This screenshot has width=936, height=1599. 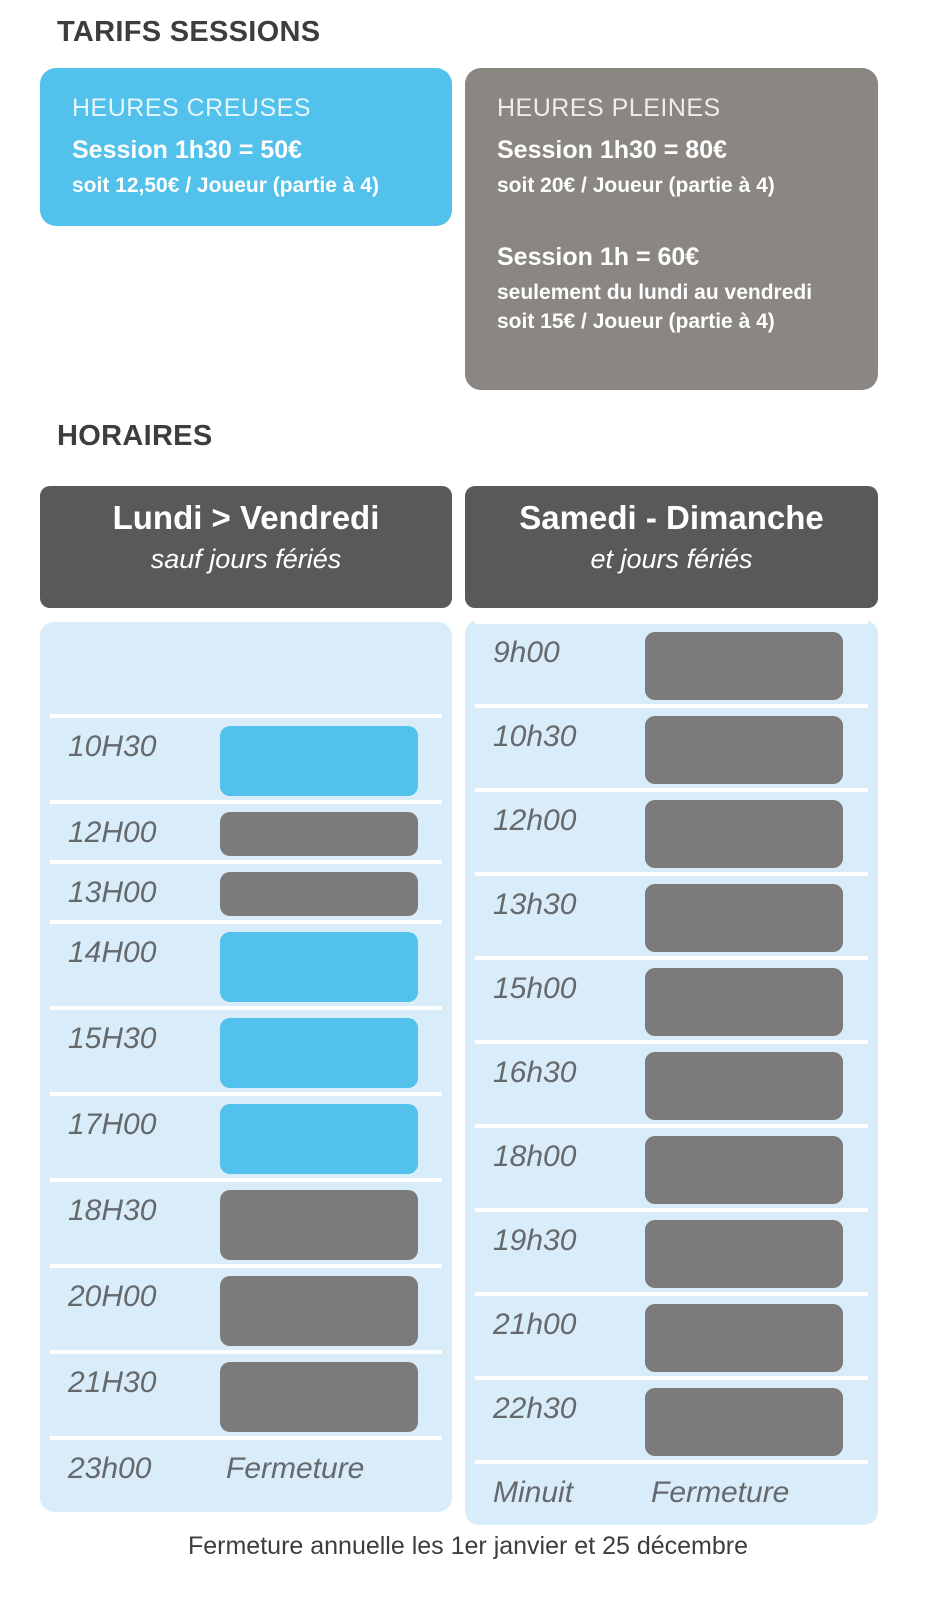 I want to click on schedule-row: 21h00, so click(x=671, y=1334).